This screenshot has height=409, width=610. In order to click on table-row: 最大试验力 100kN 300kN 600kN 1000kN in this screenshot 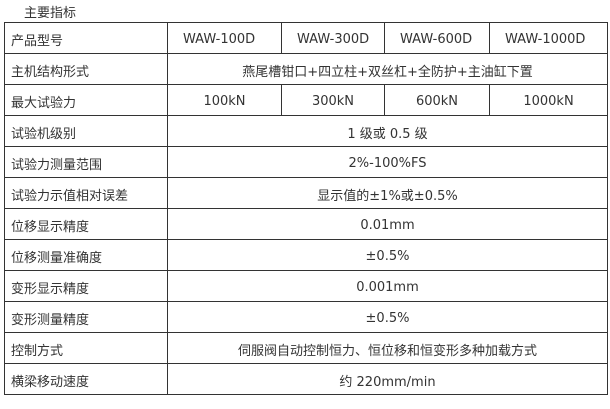, I will do `click(306, 100)`.